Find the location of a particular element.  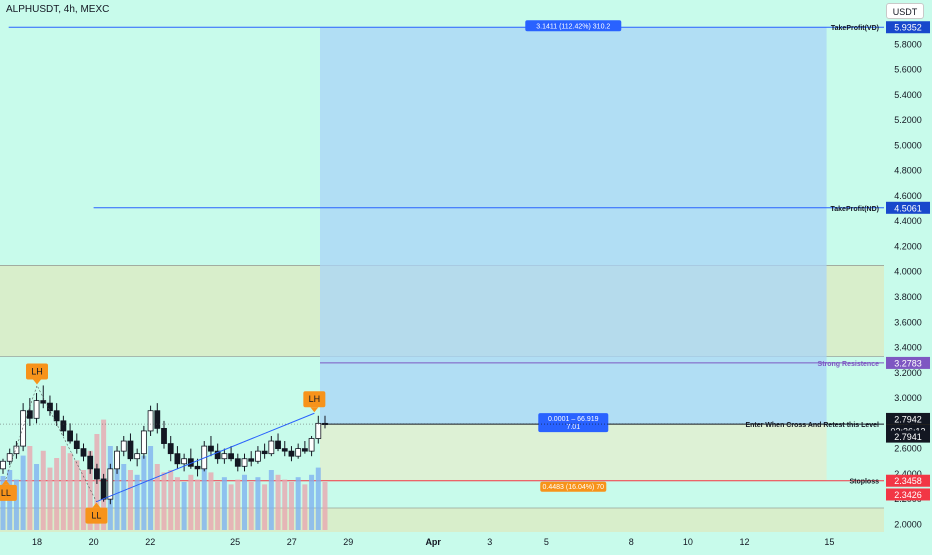

zigzag-line is located at coordinates (160, 443).